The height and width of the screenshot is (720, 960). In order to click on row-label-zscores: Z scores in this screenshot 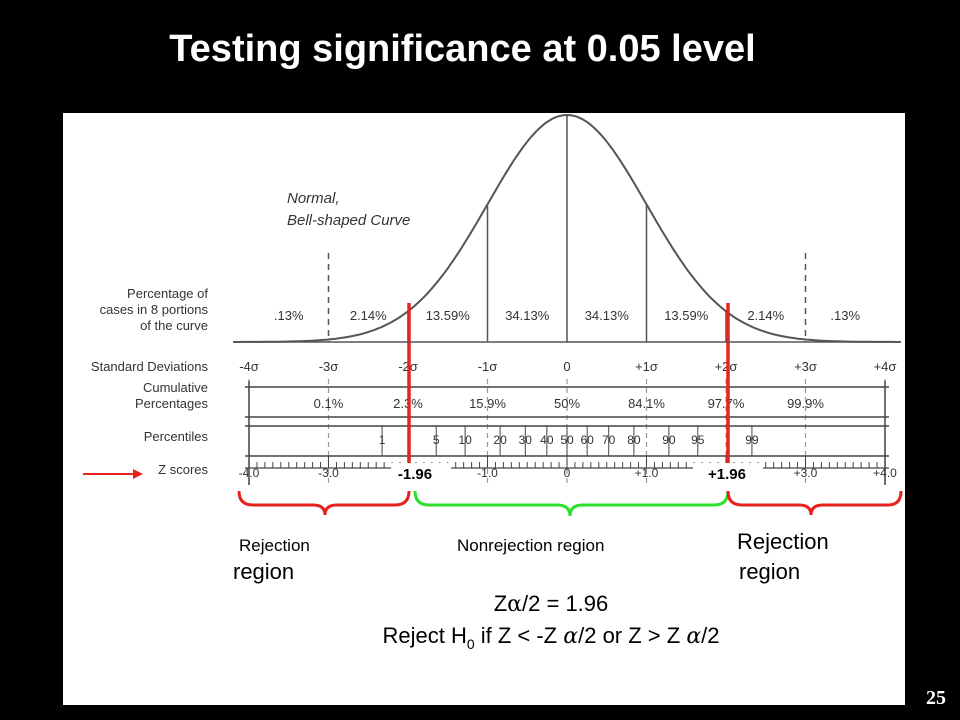, I will do `click(183, 469)`.